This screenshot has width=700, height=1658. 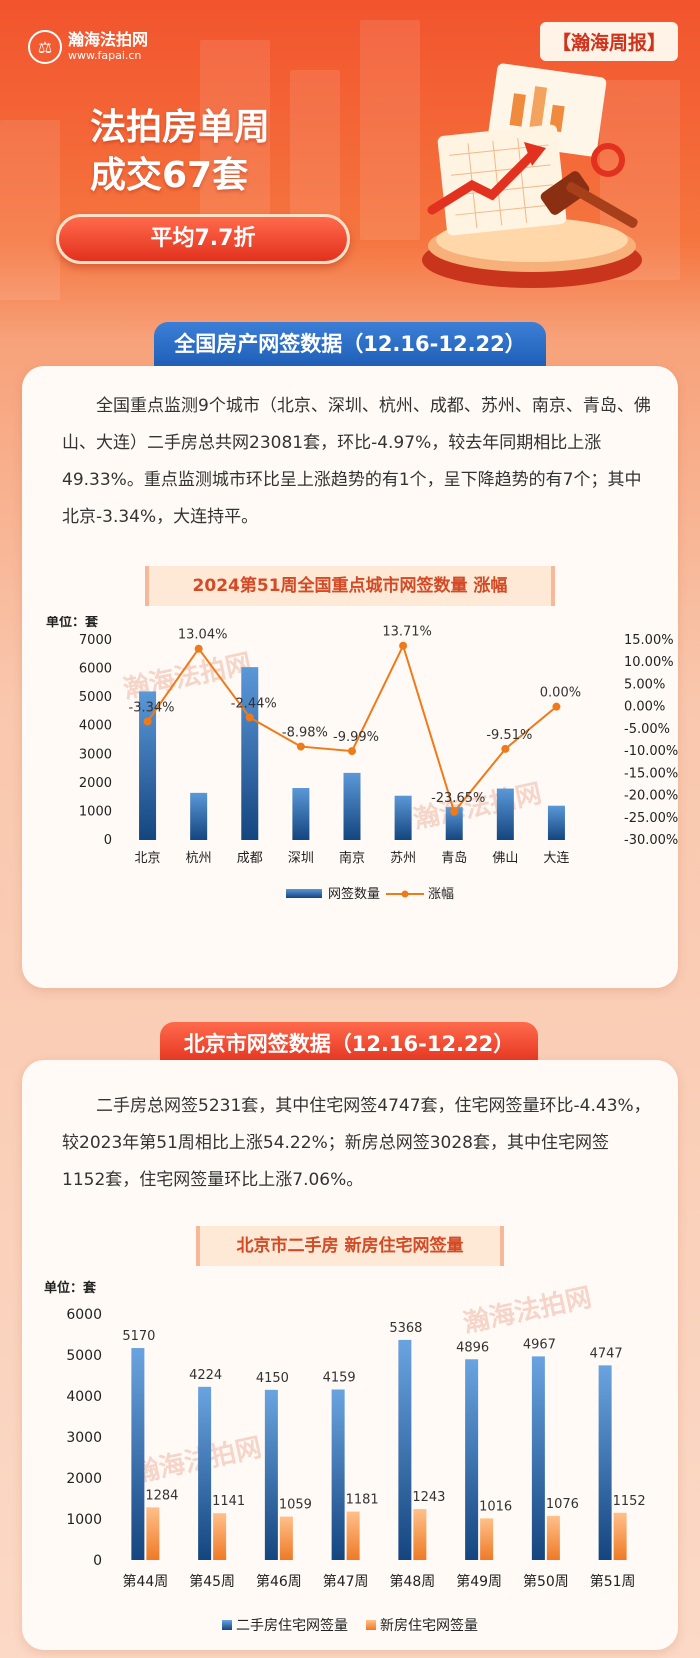 I want to click on bar-data-label: 1059, so click(x=295, y=1505).